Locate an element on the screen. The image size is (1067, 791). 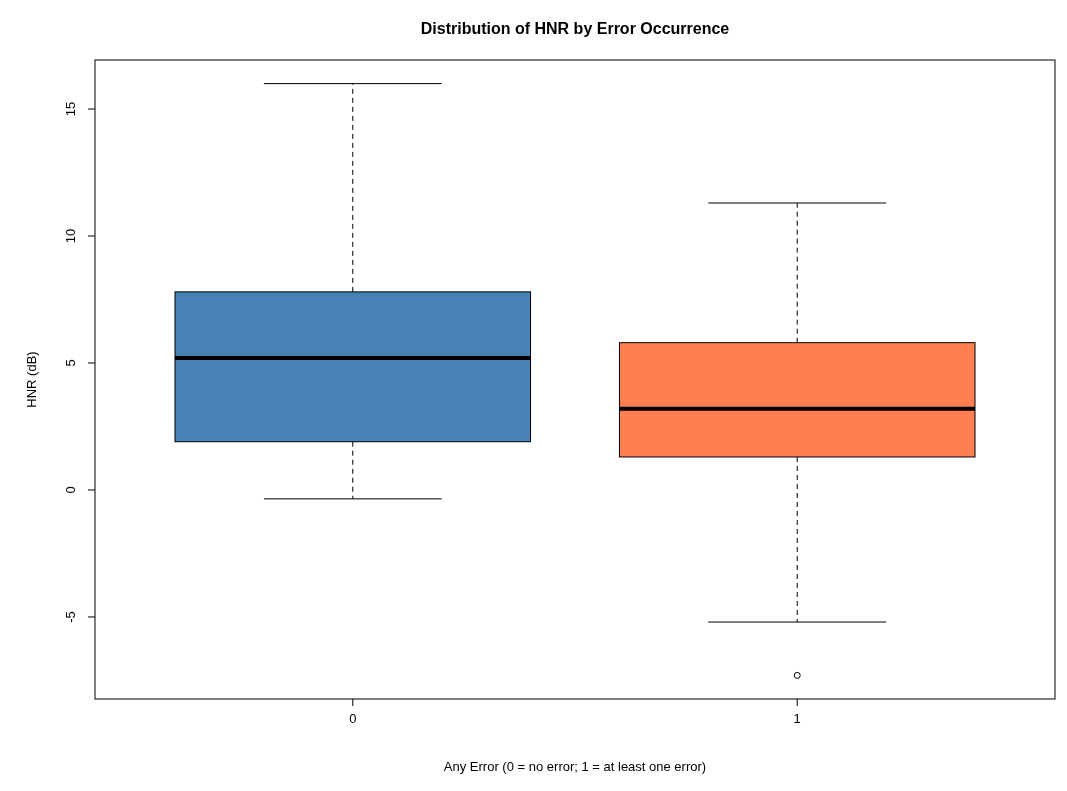
y-tick-label: 5 is located at coordinates (70, 363).